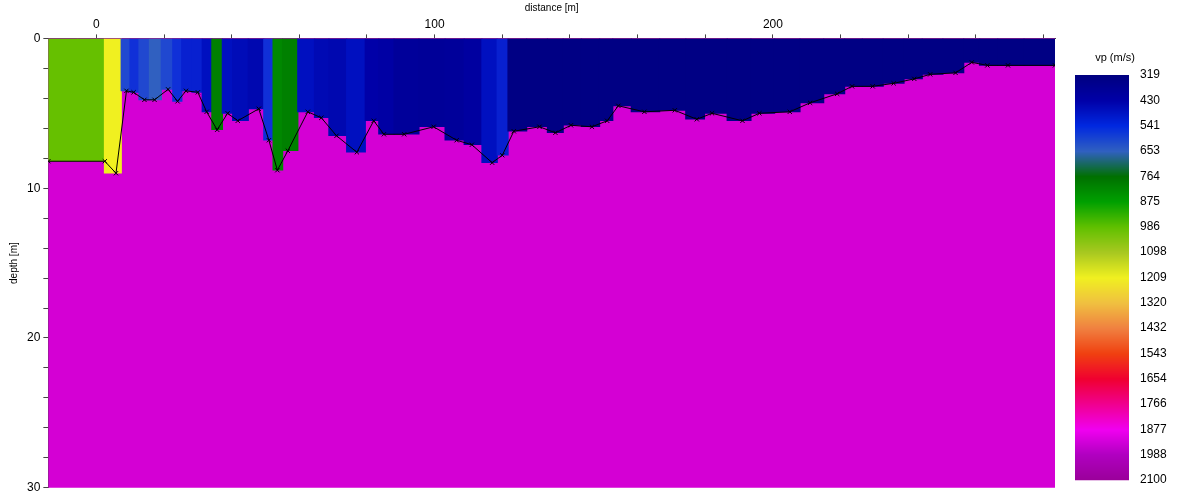  Describe the element at coordinates (1154, 327) in the screenshot. I see `color-bar-label: 1432` at that location.